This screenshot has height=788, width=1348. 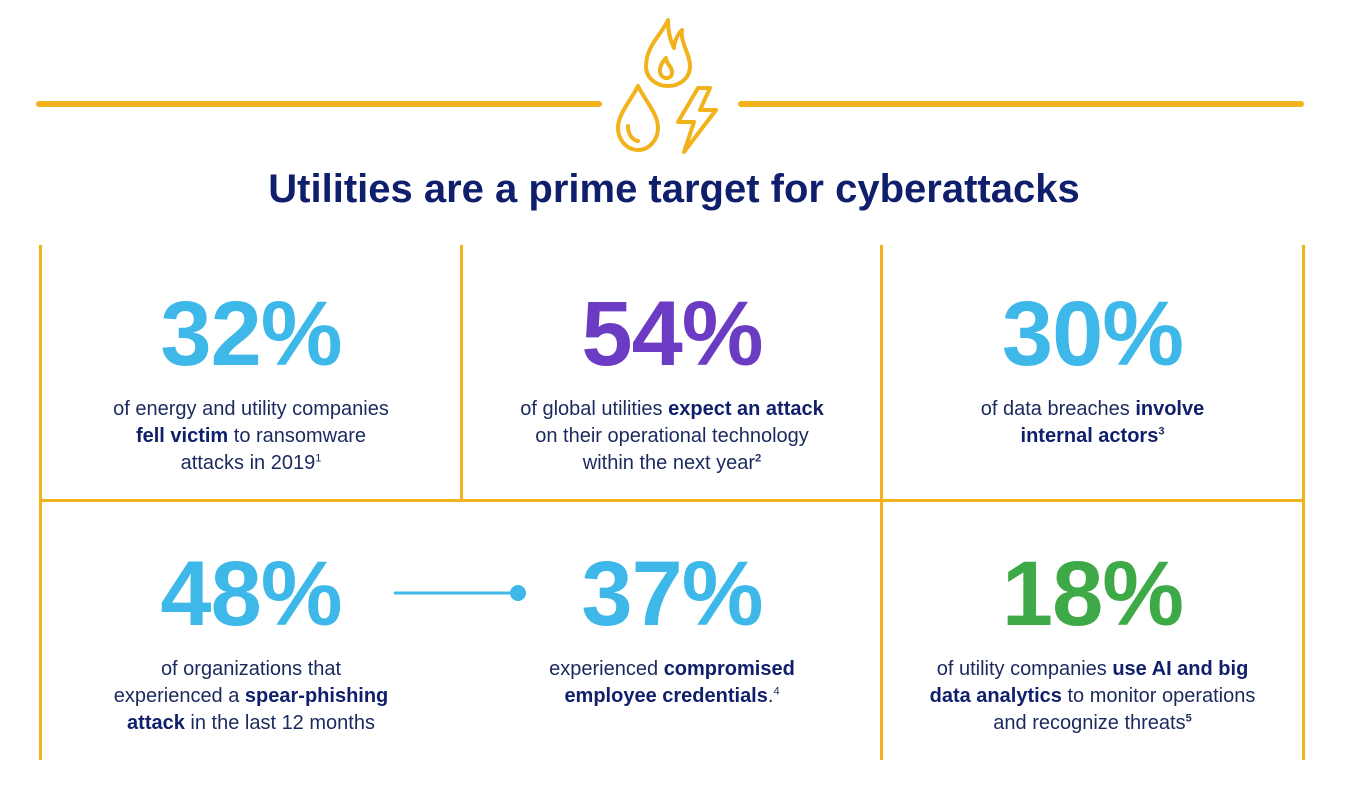 What do you see at coordinates (672, 334) in the screenshot?
I see `stat-value: 54%` at bounding box center [672, 334].